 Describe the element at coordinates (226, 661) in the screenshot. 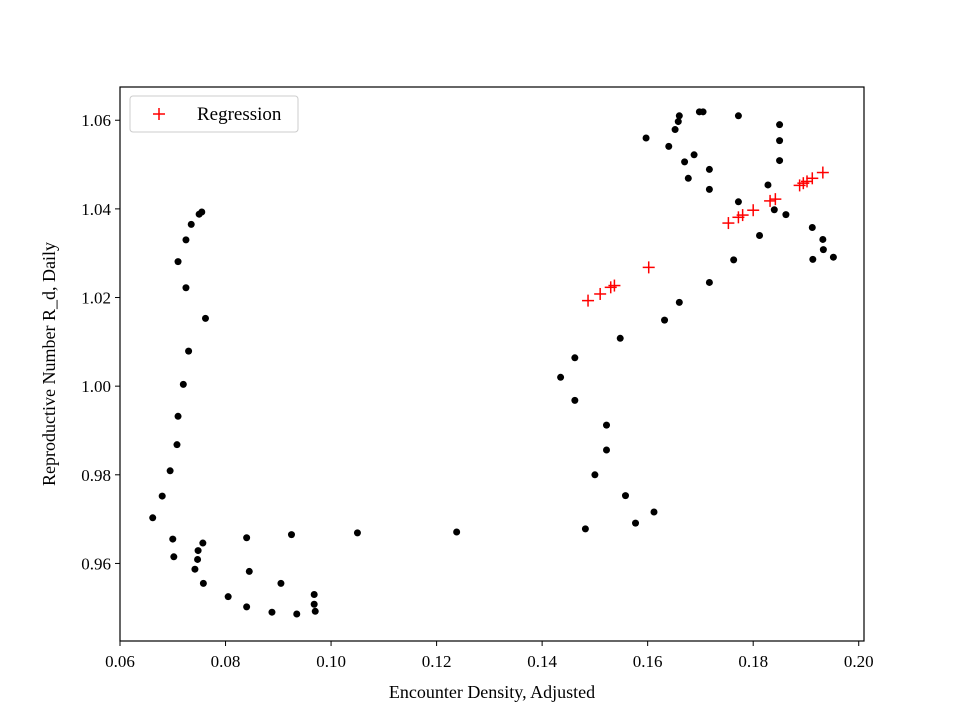

I see `x-tick-label: 0.08` at that location.